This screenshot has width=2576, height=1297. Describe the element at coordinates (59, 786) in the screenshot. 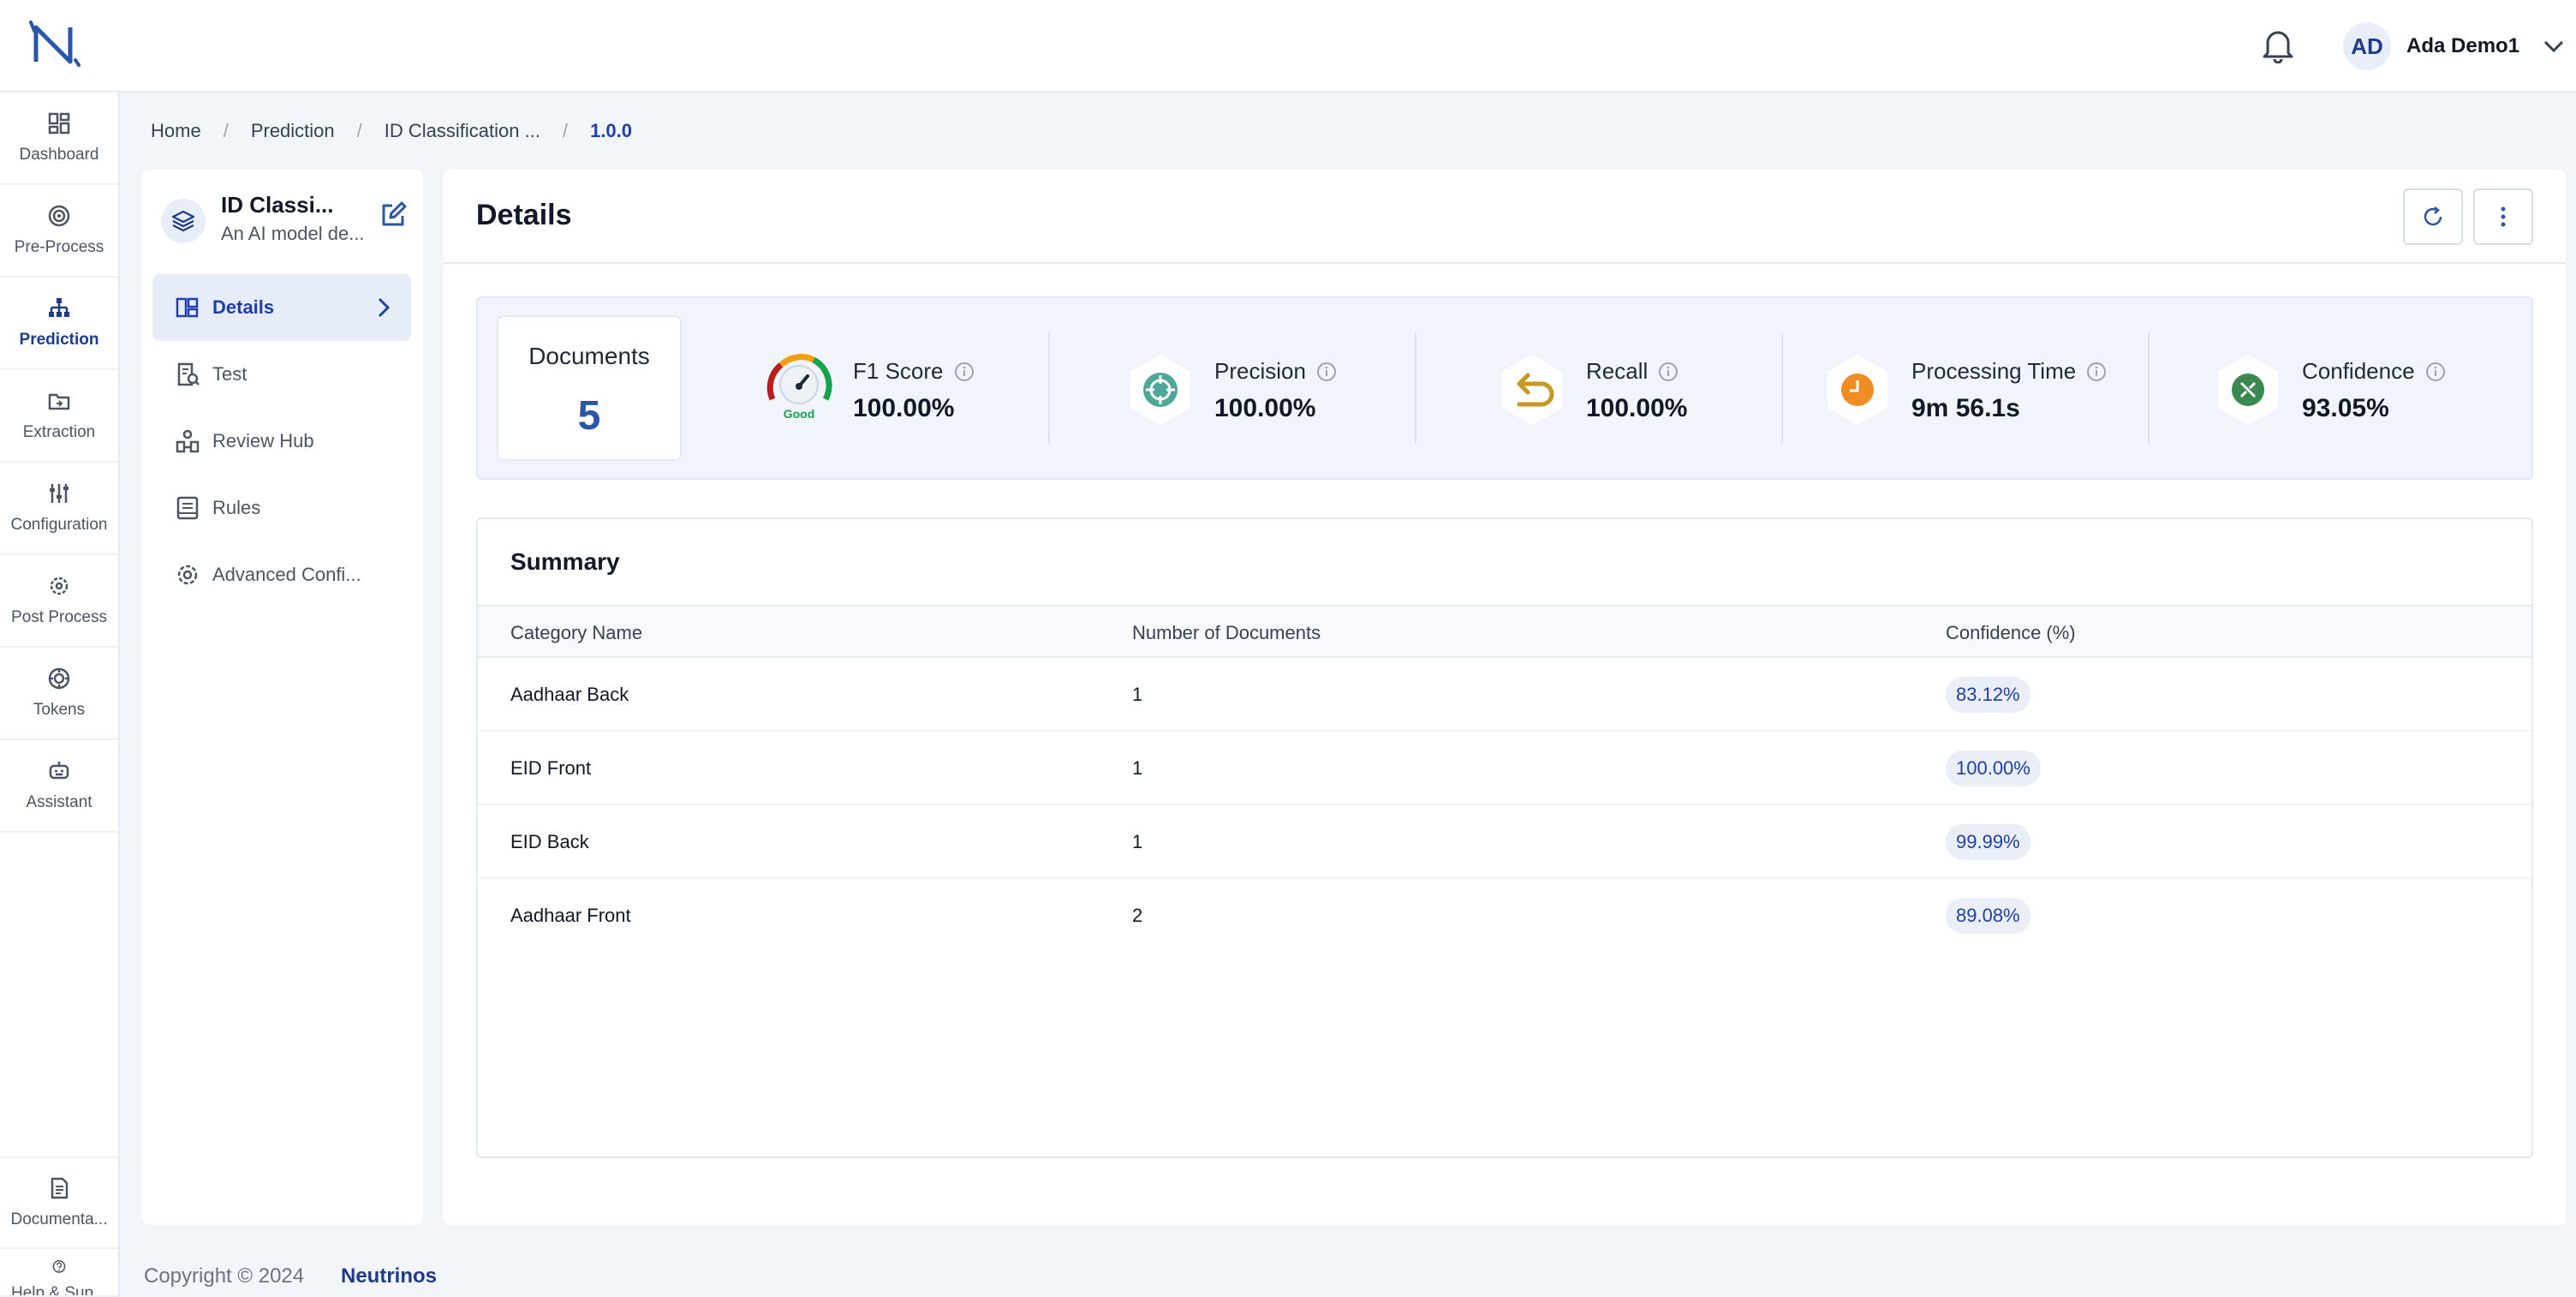

I see `rail-item-assistant: Assistant` at that location.